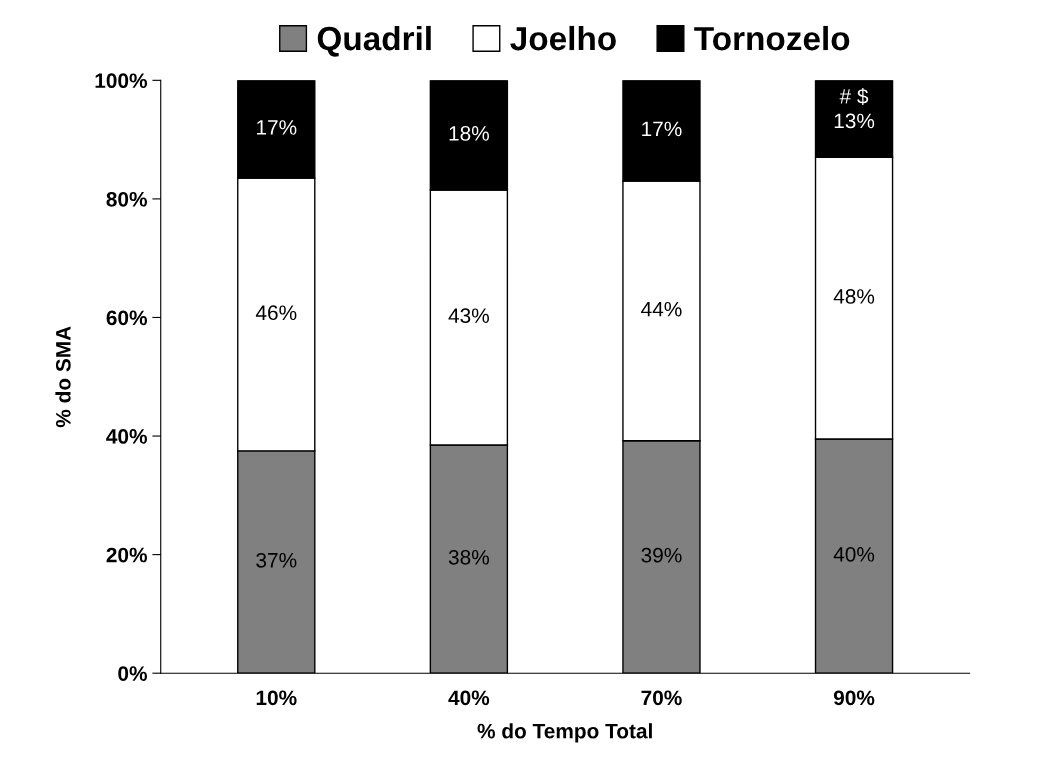 The image size is (1037, 765). Describe the element at coordinates (854, 698) in the screenshot. I see `x-tick-label: 90%` at that location.